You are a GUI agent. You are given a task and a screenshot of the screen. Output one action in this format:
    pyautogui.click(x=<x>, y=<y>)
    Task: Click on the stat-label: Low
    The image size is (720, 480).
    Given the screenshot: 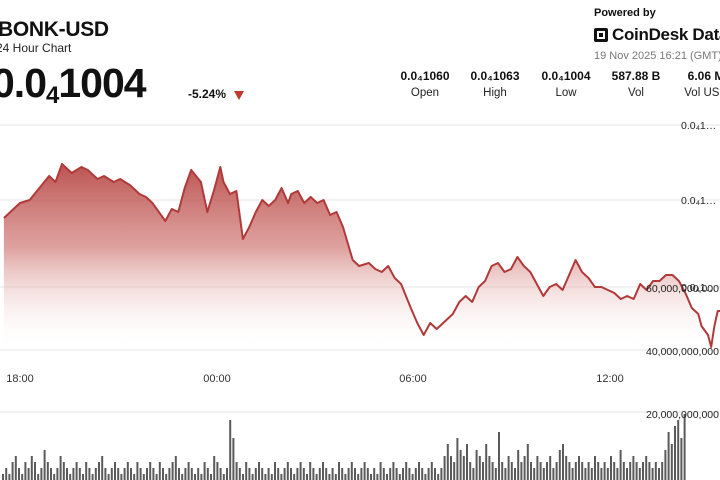 What is the action you would take?
    pyautogui.click(x=566, y=93)
    